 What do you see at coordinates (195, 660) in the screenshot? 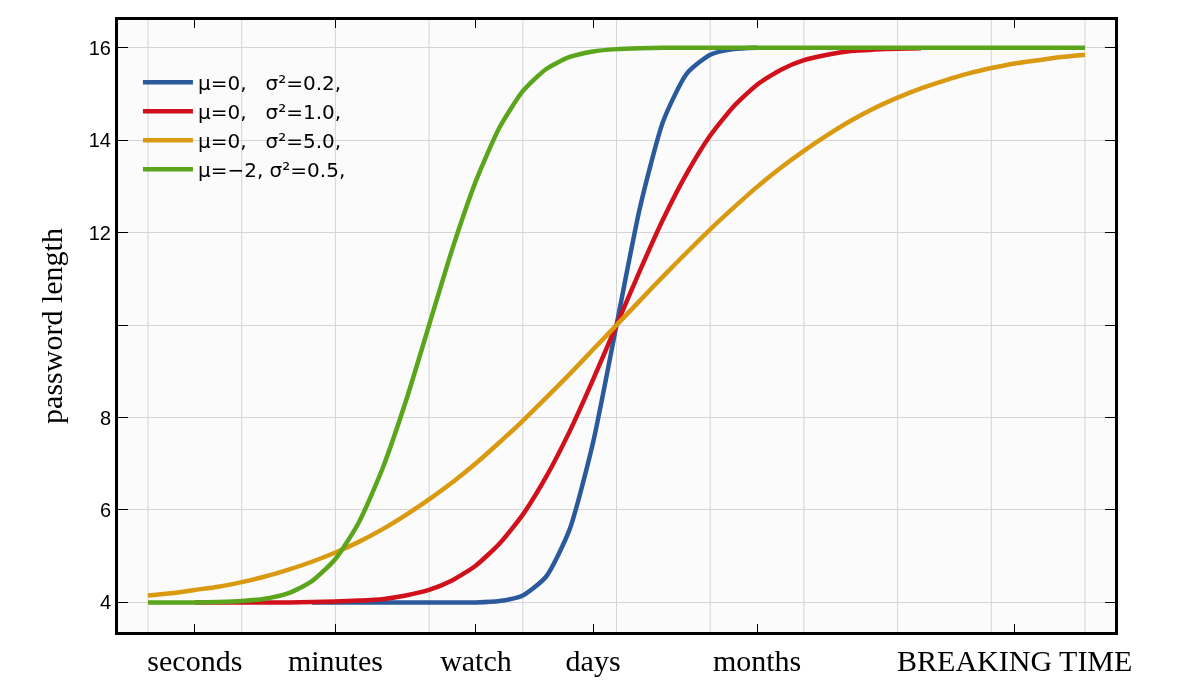
I see `x-tick-label: seconds` at bounding box center [195, 660].